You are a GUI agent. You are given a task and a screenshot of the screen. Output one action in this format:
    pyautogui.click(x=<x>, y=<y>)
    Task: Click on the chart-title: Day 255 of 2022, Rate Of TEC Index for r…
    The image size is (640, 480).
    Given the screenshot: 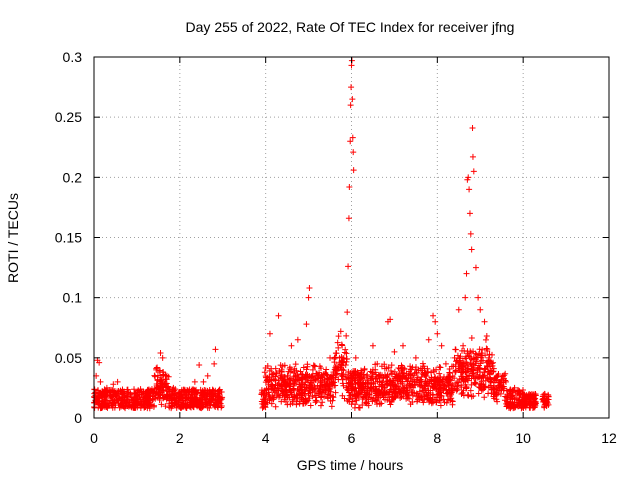 What is the action you would take?
    pyautogui.click(x=350, y=27)
    